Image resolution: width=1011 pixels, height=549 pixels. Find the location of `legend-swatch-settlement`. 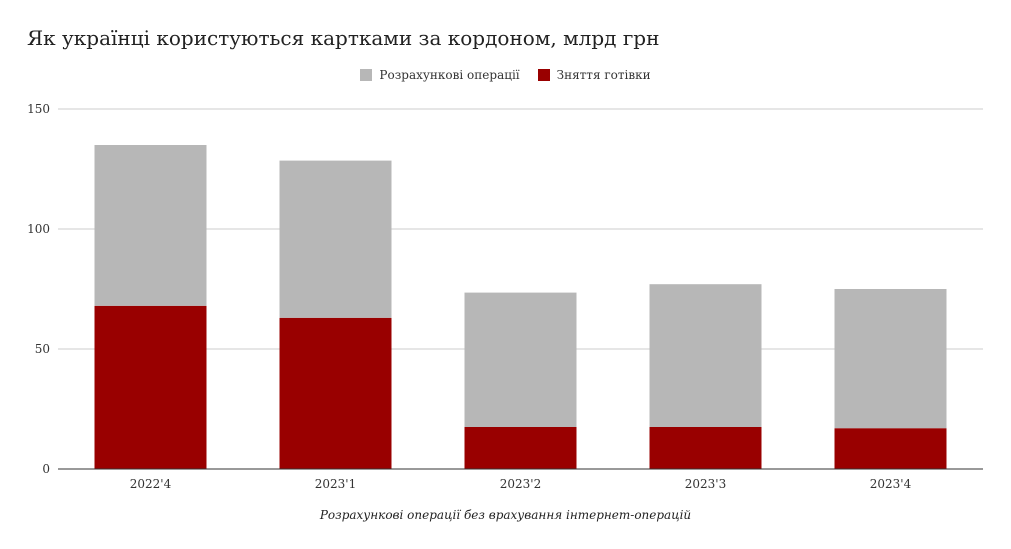

legend-swatch-settlement is located at coordinates (366, 75).